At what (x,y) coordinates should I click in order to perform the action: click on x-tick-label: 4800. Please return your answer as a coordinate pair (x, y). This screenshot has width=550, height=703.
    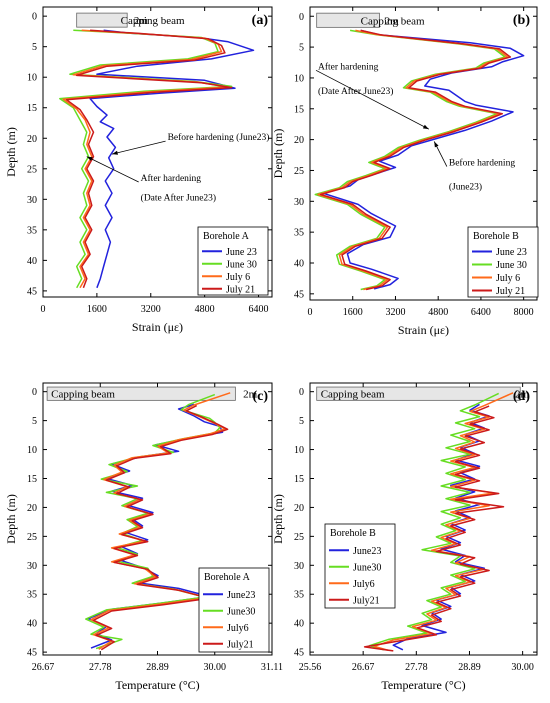
    Looking at the image, I should click on (205, 309).